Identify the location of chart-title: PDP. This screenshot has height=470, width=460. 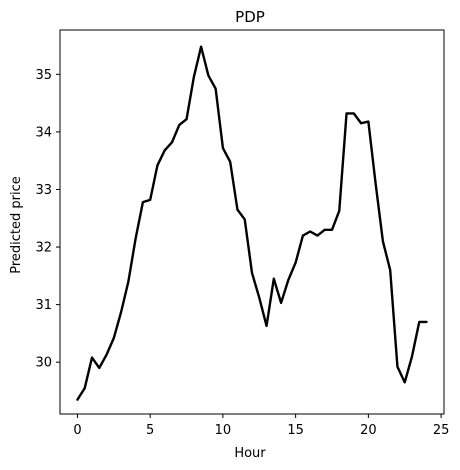
(250, 17).